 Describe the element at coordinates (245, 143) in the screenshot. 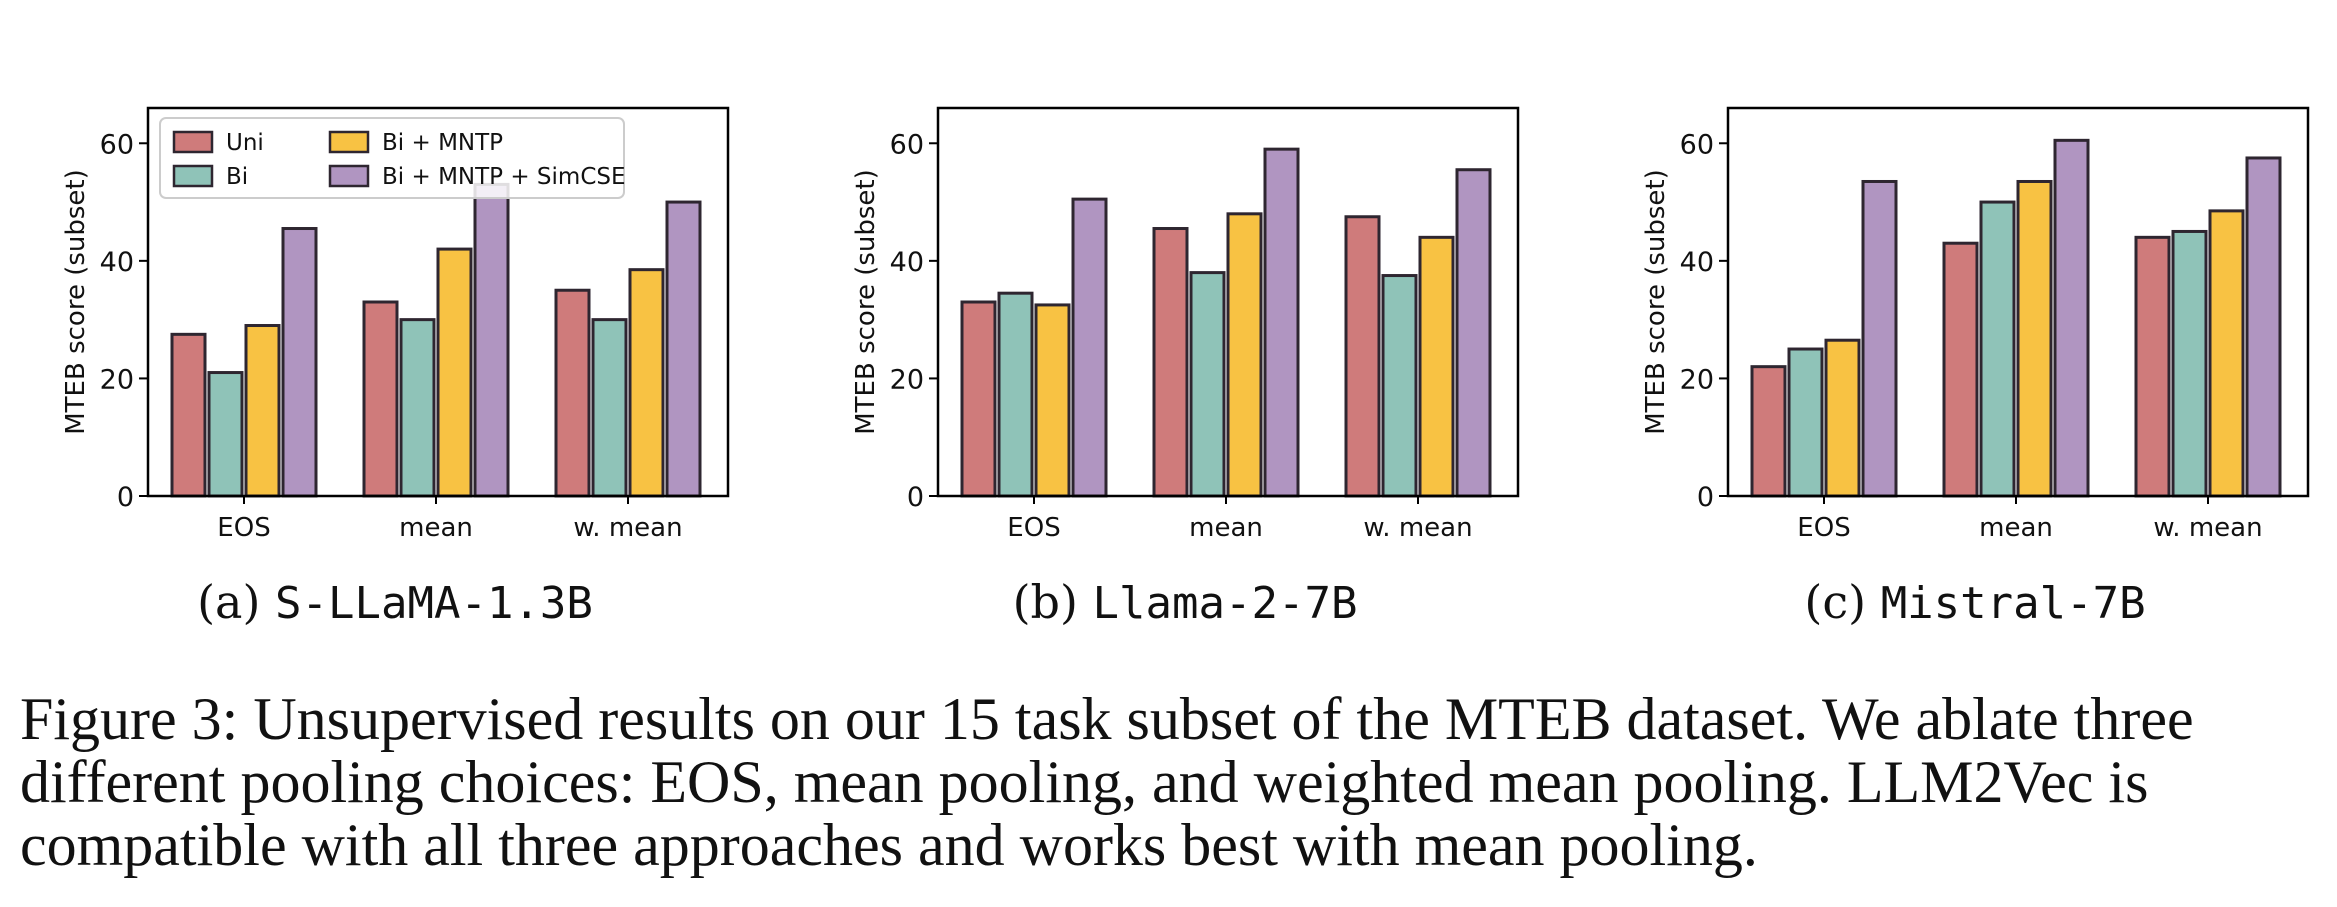

I see `legend-label: Uni` at that location.